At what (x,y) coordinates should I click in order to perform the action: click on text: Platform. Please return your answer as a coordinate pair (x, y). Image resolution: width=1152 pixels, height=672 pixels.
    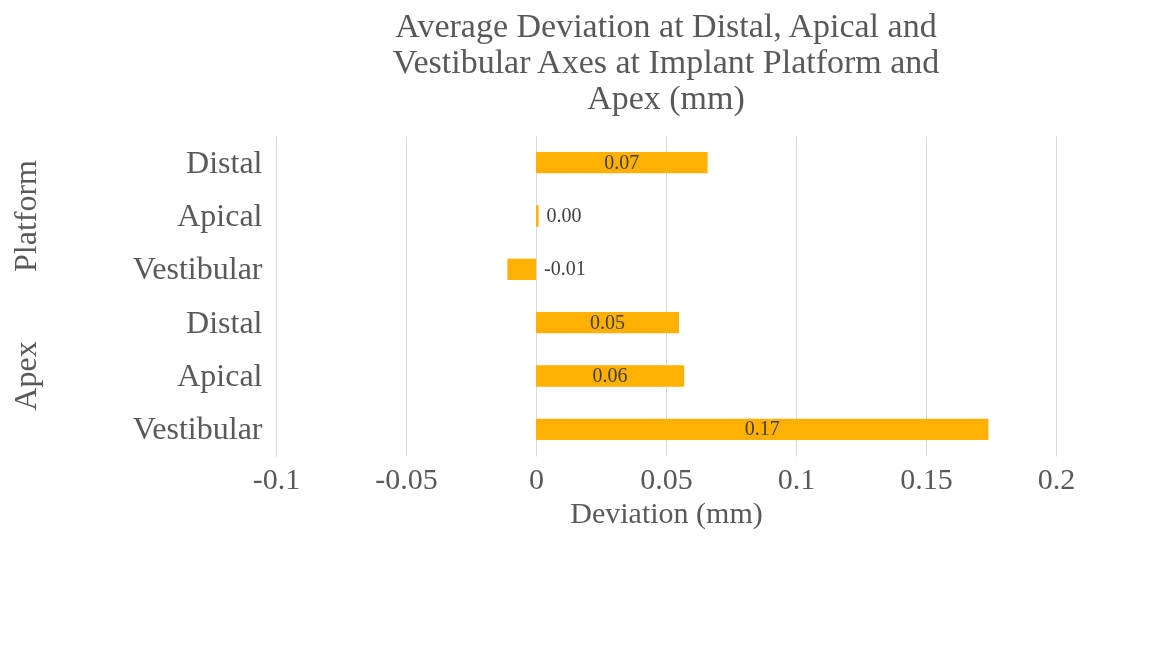
    Looking at the image, I should click on (25, 215).